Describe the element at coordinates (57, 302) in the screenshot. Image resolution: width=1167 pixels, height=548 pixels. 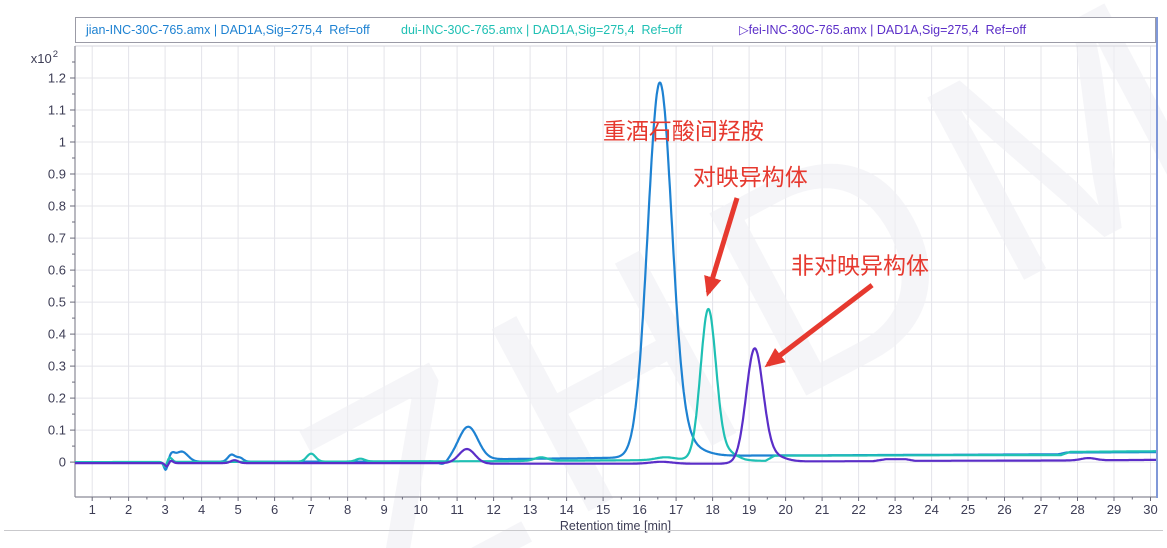
I see `y-tick-label: 0.5` at that location.